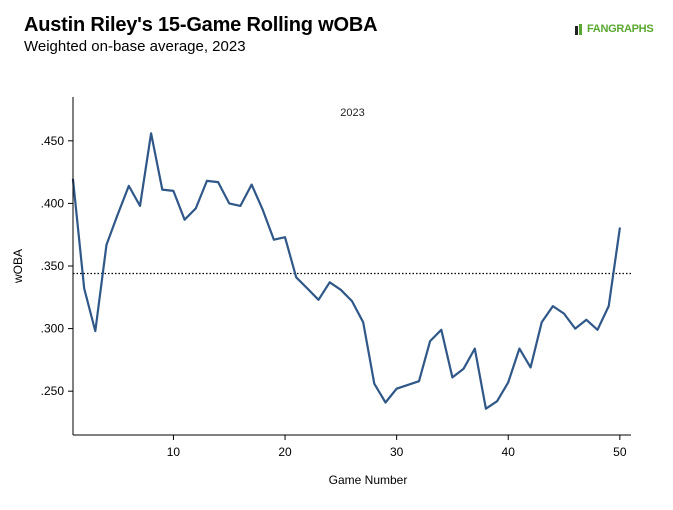 The width and height of the screenshot is (673, 510). What do you see at coordinates (397, 452) in the screenshot?
I see `x-tick-label: 30` at bounding box center [397, 452].